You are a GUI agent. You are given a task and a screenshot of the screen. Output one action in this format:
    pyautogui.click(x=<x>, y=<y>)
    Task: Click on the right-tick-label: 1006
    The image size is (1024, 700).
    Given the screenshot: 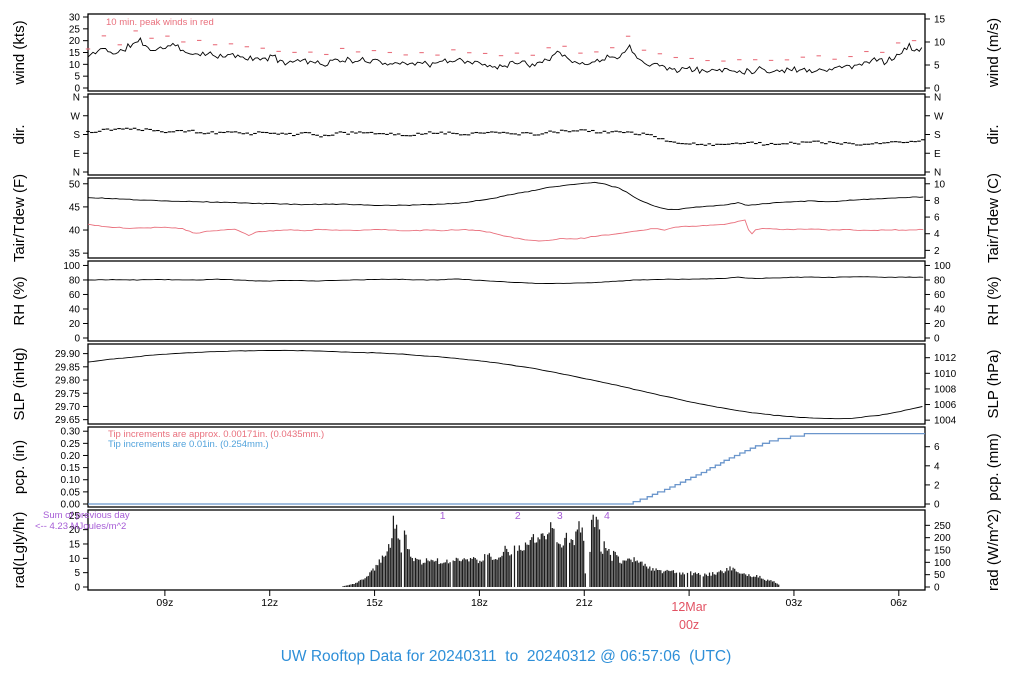 What is the action you would take?
    pyautogui.click(x=945, y=405)
    